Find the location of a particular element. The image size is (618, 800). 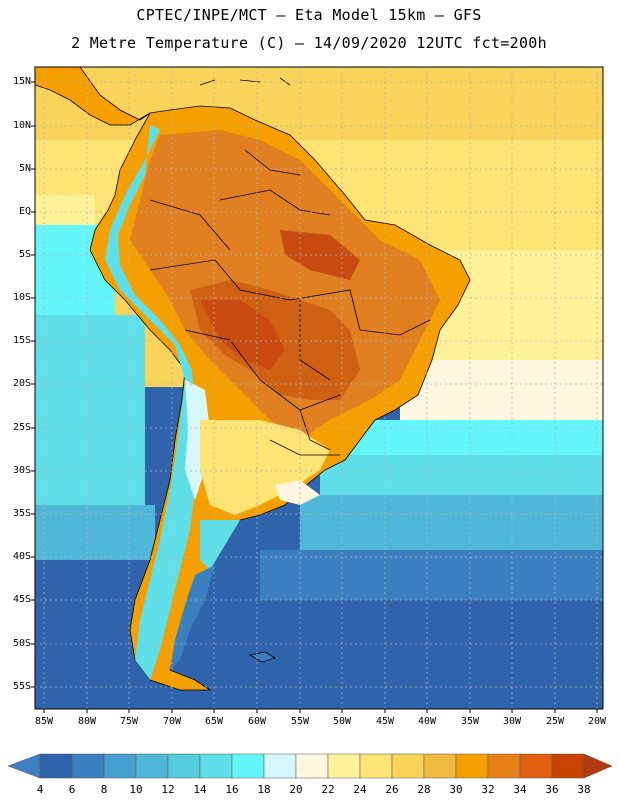

lat-label: 10S is located at coordinates (21, 297).